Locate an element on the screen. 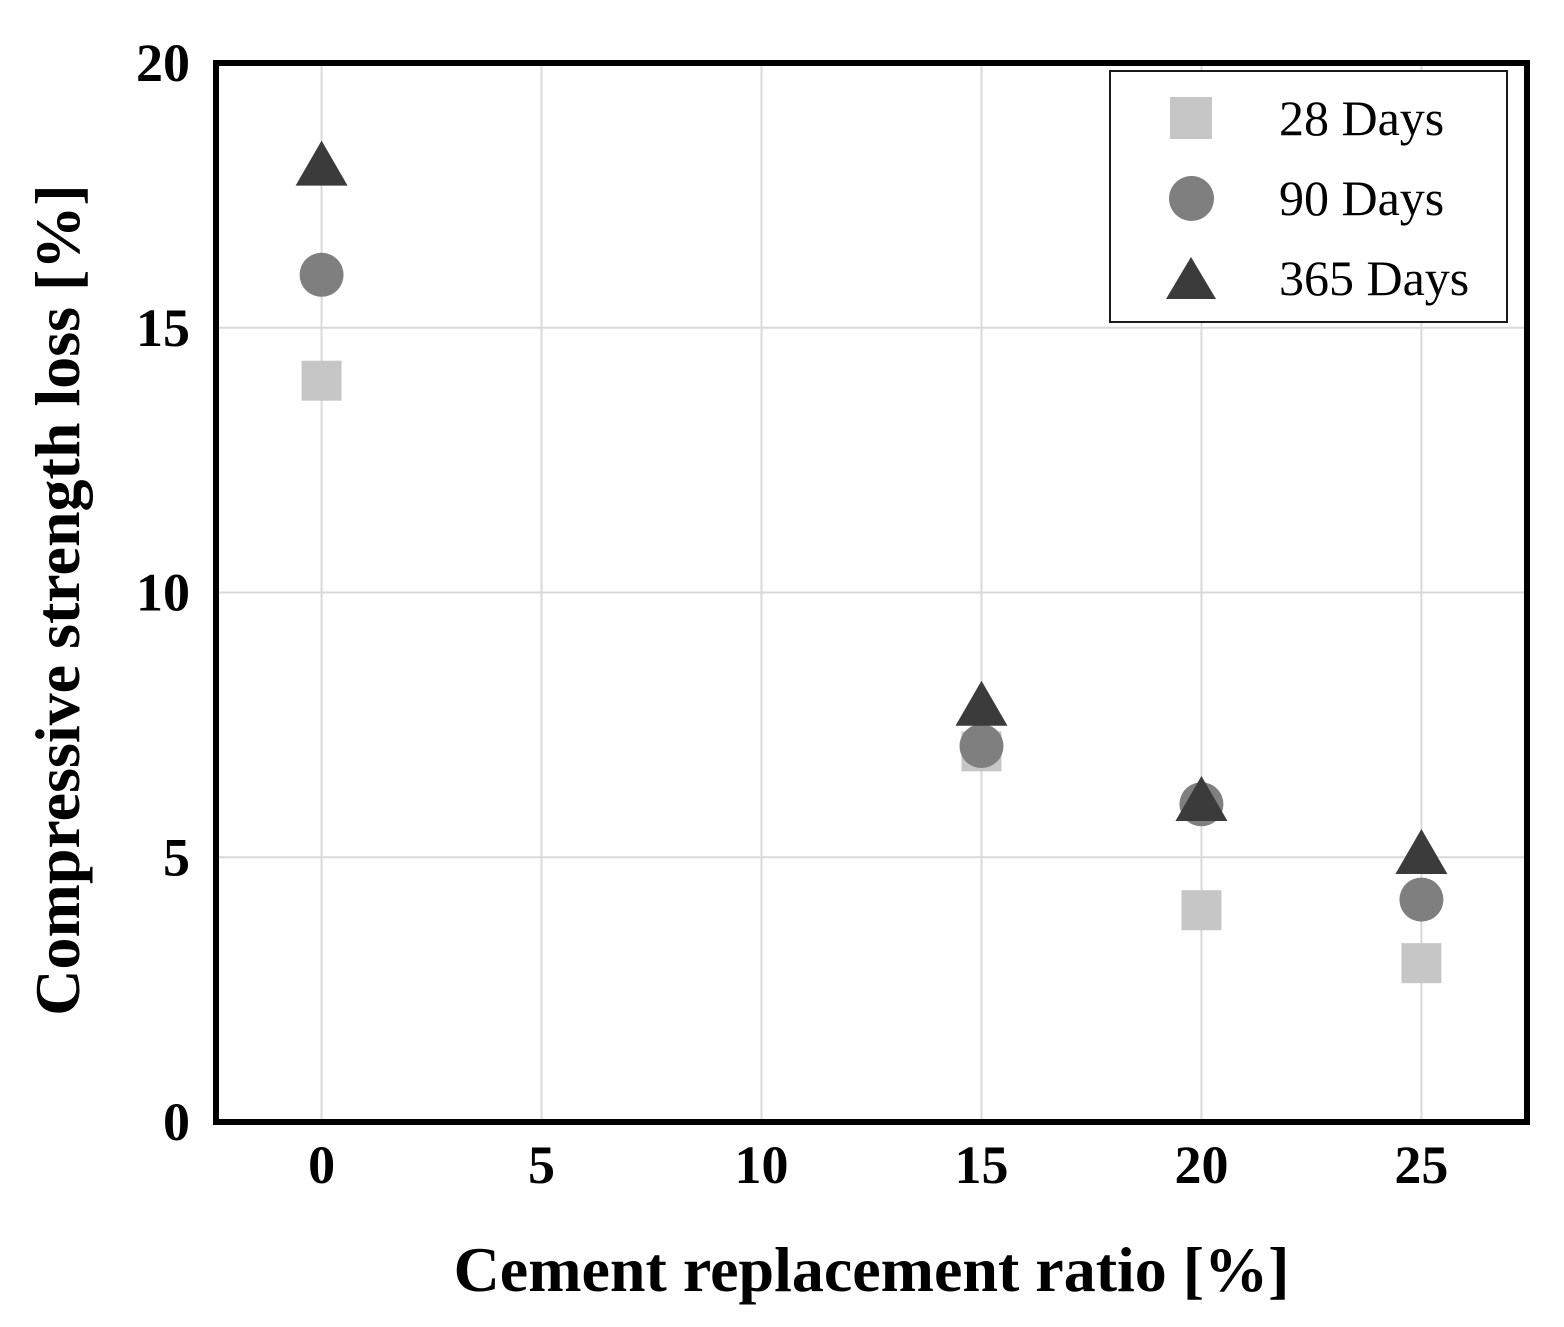  legend-item-90-days: 90 Days is located at coordinates (1308, 198).